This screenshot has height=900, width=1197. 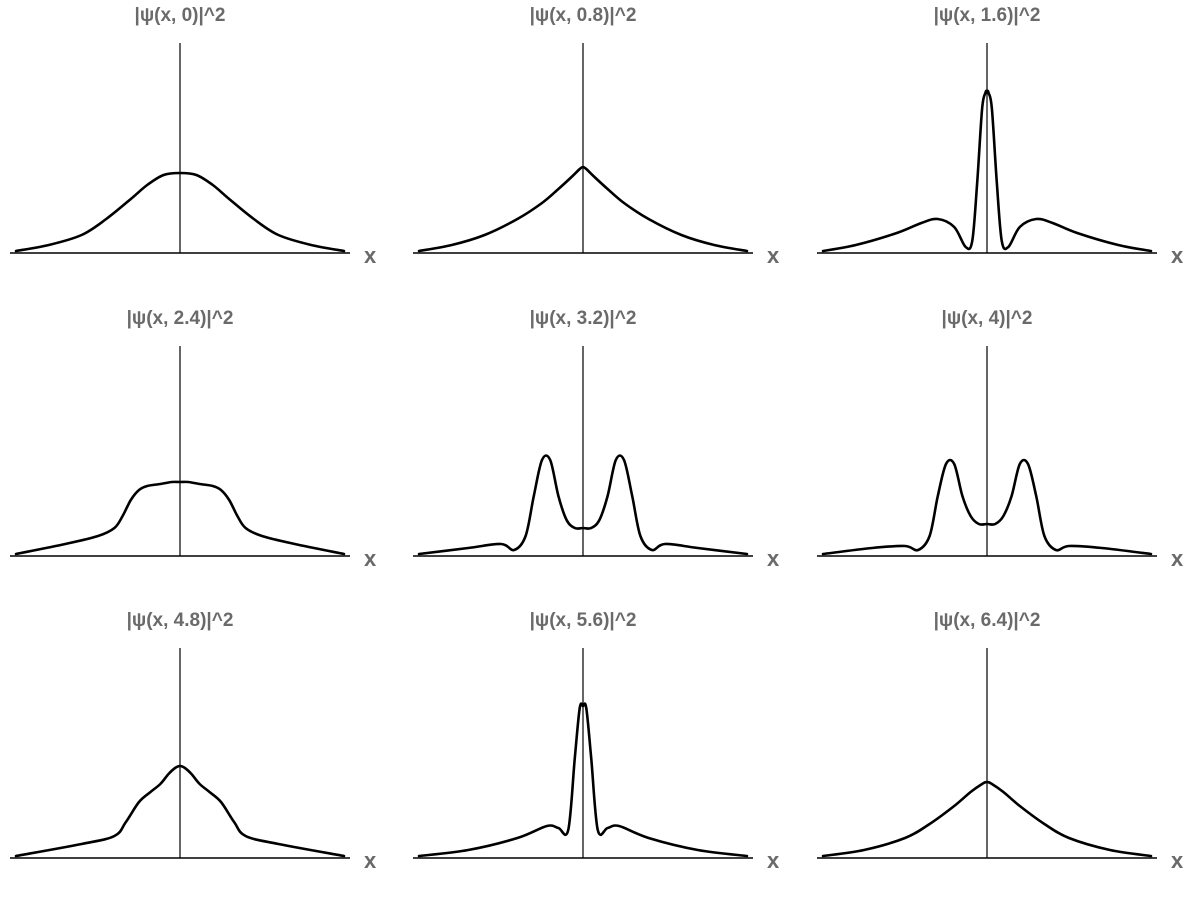 What do you see at coordinates (583, 620) in the screenshot?
I see `plot-title: |ψ(x, 5.6)|^2` at bounding box center [583, 620].